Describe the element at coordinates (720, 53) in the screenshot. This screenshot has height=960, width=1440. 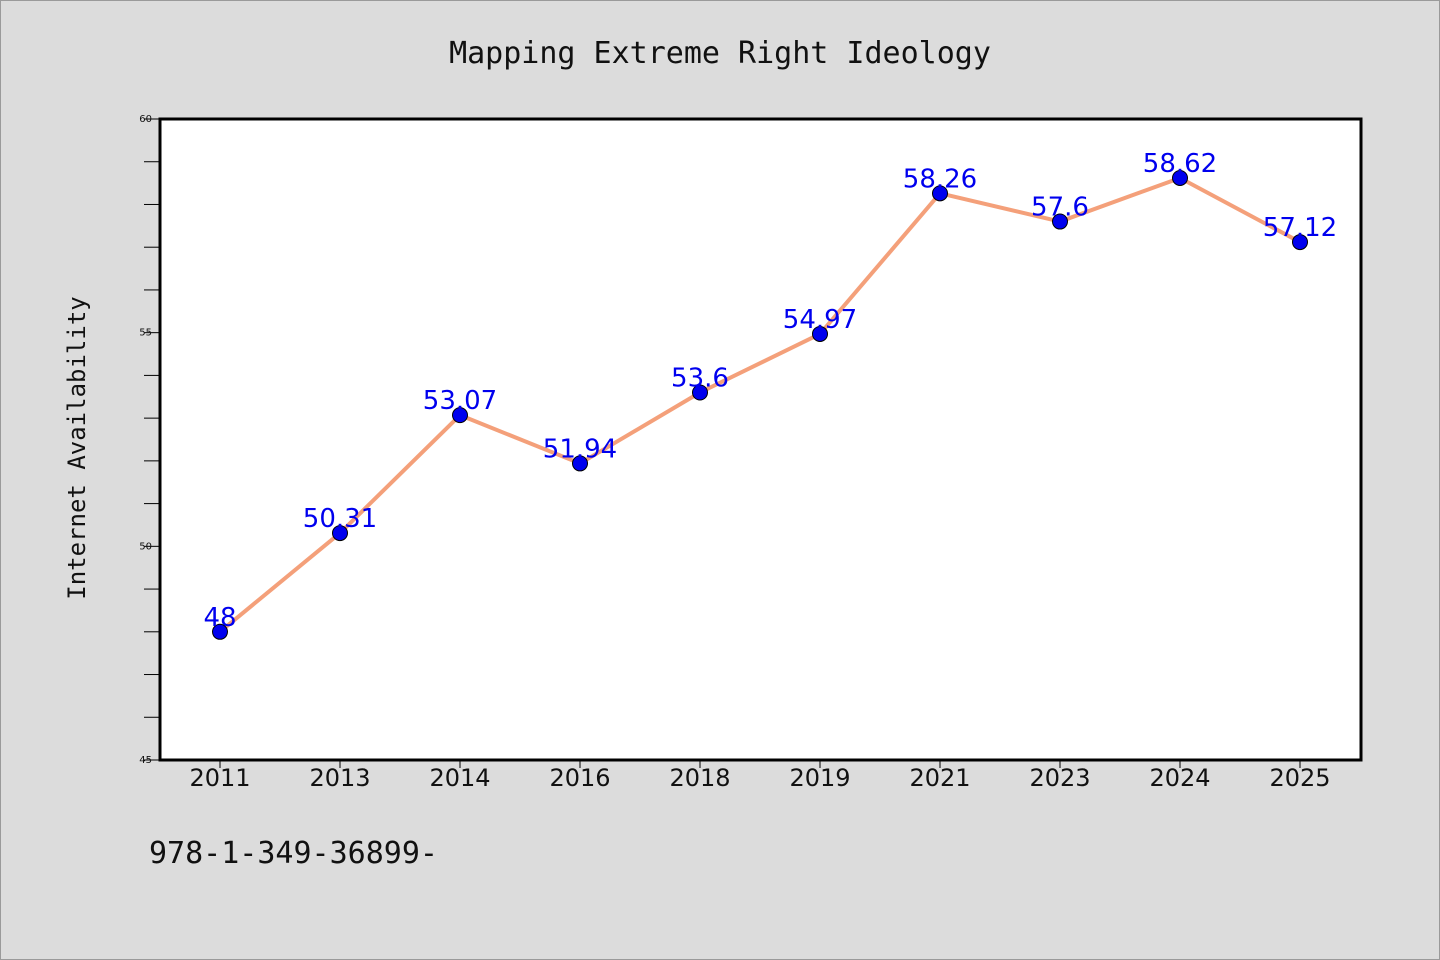
I see `chart-title: Mapping Extreme Right Ideology` at that location.